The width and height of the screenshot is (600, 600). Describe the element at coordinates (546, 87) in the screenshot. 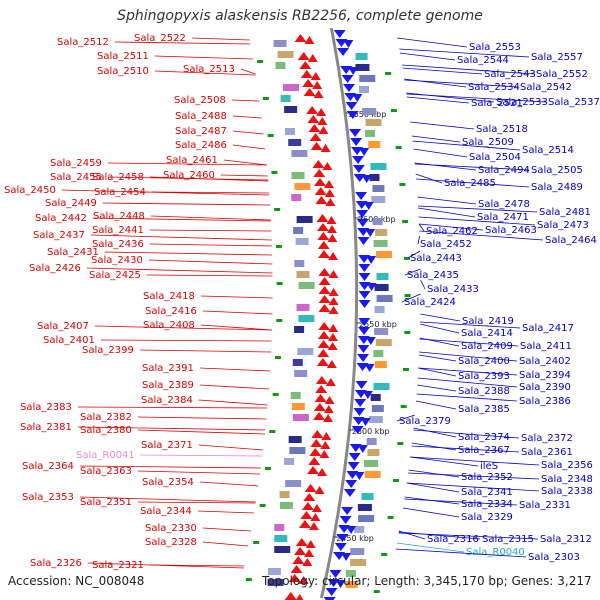

I see `gene-label-right: Sala_2542` at that location.